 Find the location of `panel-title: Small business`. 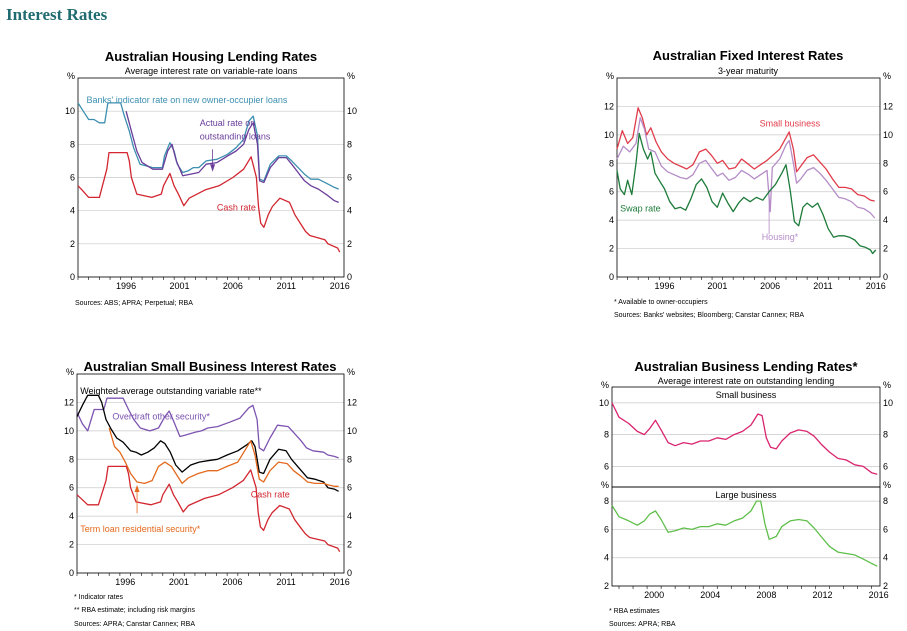

panel-title: Small business is located at coordinates (746, 395).